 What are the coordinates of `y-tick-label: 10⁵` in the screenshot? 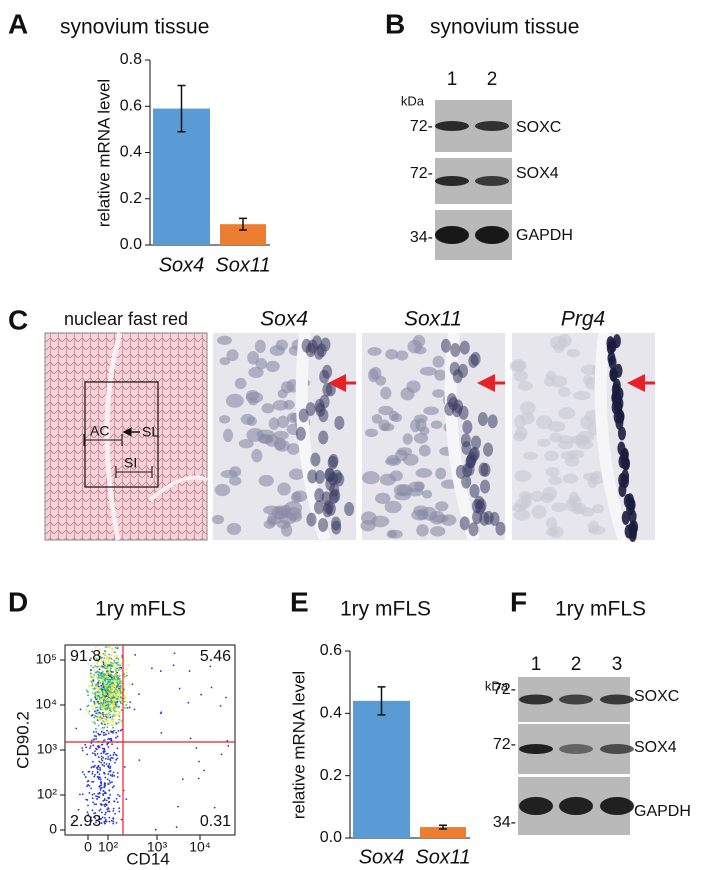 It's located at (46, 659).